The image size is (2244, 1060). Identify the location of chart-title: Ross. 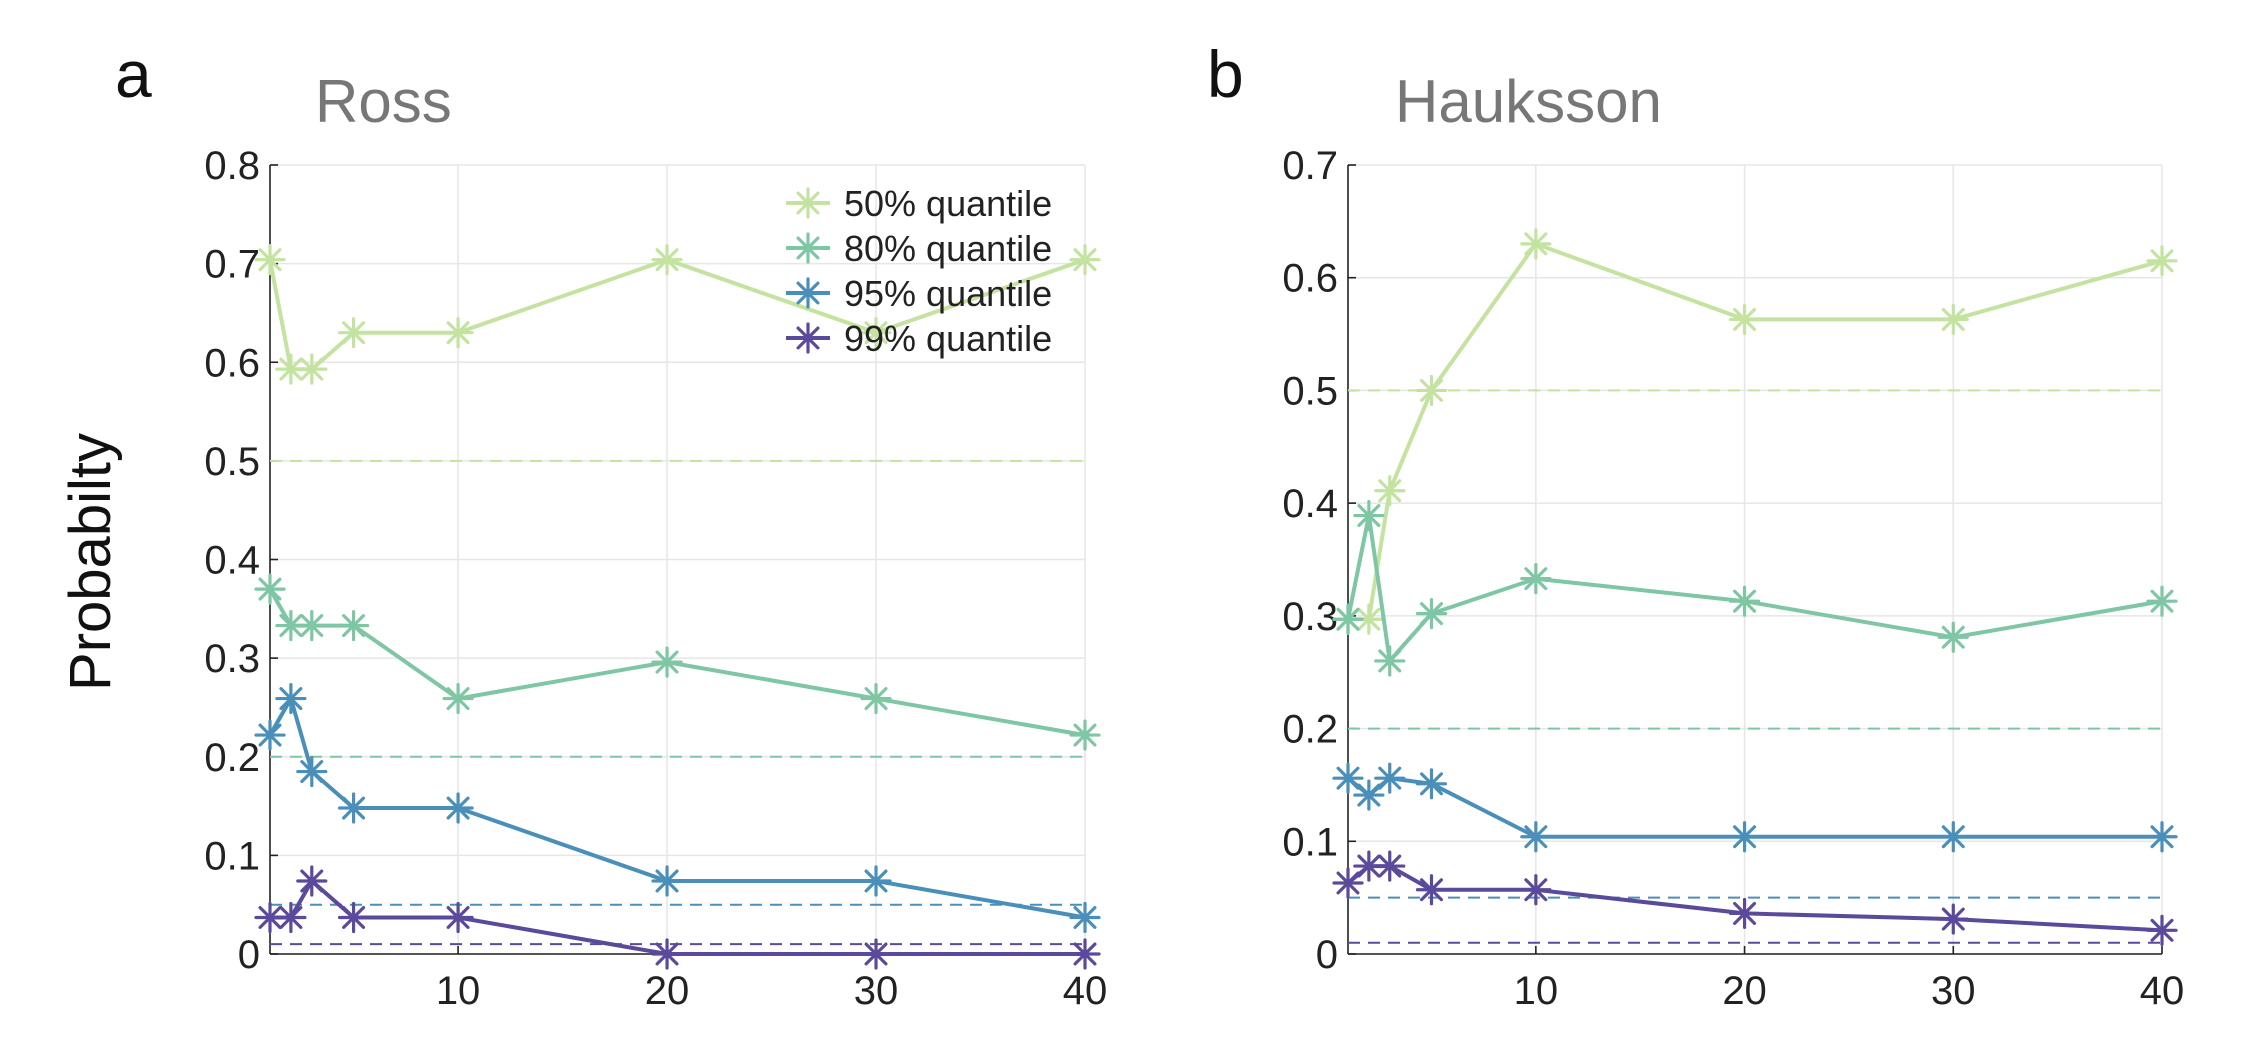
(383, 101).